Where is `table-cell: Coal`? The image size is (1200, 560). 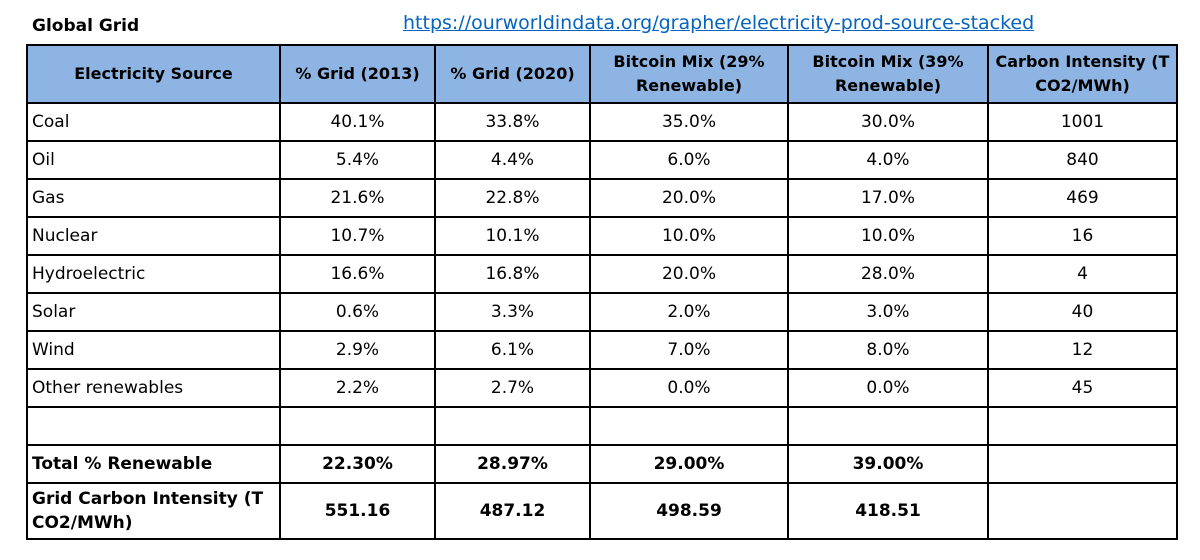
table-cell: Coal is located at coordinates (153, 122).